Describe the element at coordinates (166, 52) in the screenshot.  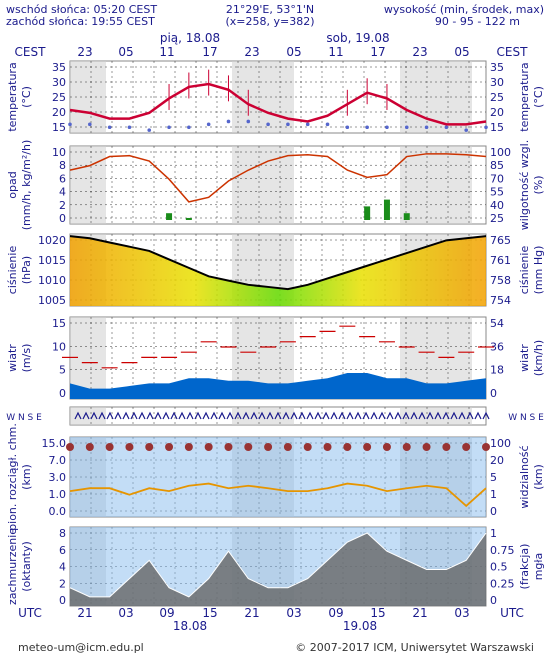
I see `top-hour-tick-label: 11` at that location.